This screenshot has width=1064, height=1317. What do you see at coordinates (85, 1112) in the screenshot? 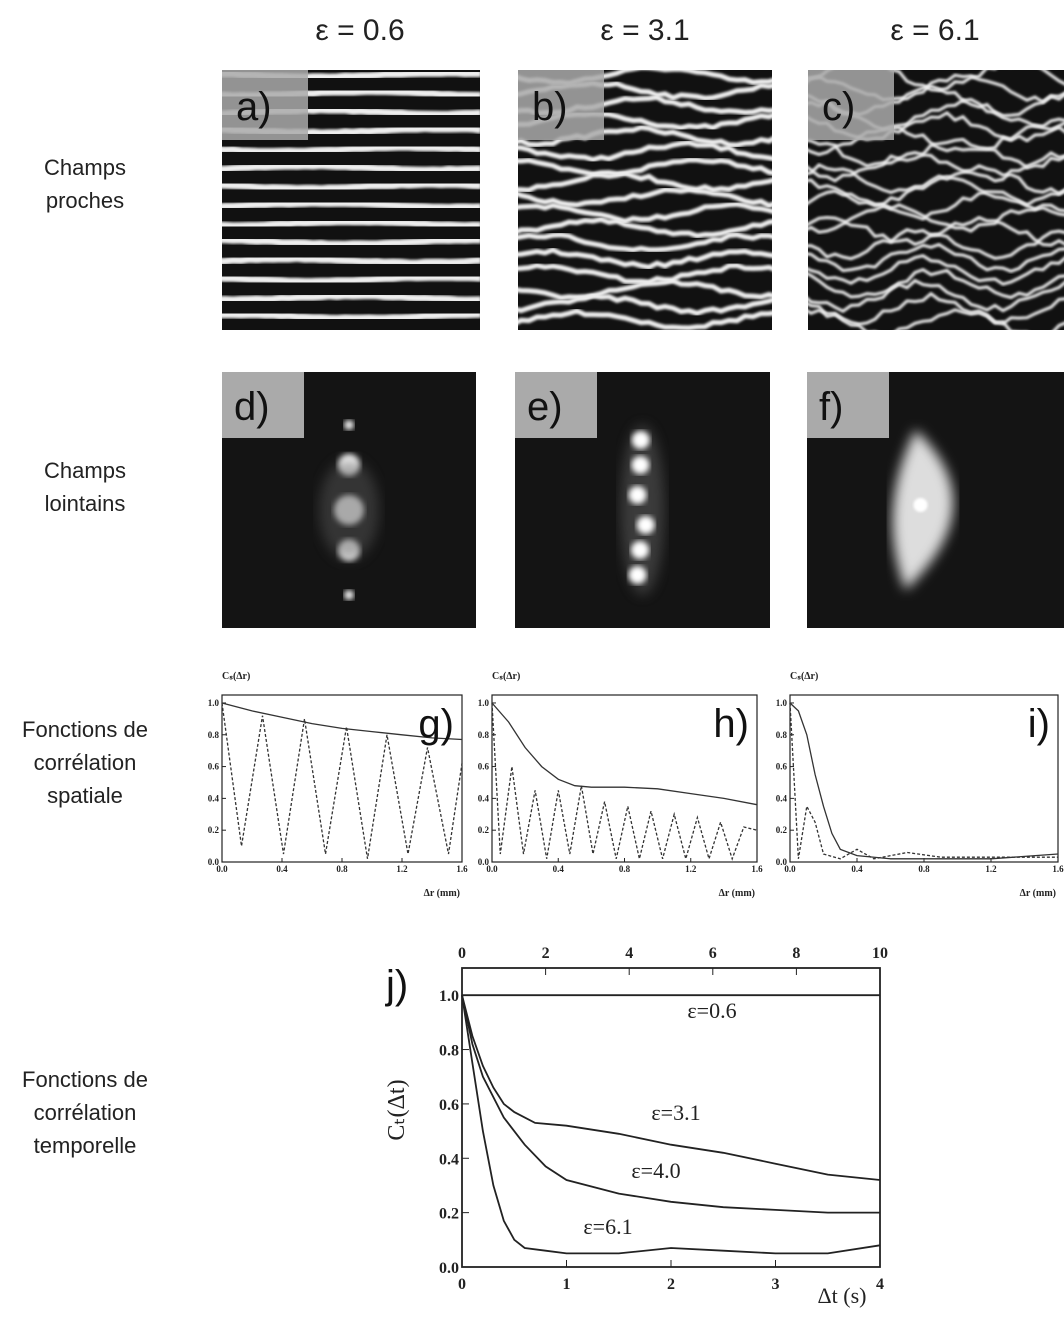
I see `row-label: corrélation` at bounding box center [85, 1112].